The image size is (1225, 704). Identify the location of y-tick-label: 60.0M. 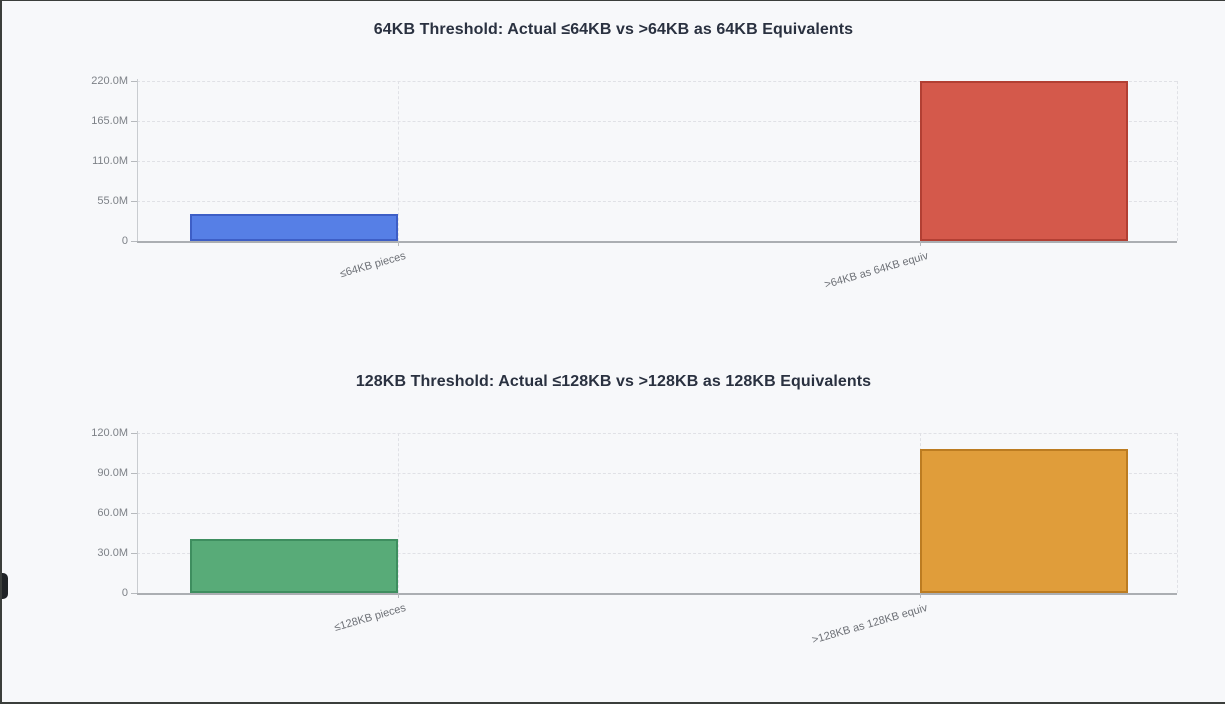
(112, 513).